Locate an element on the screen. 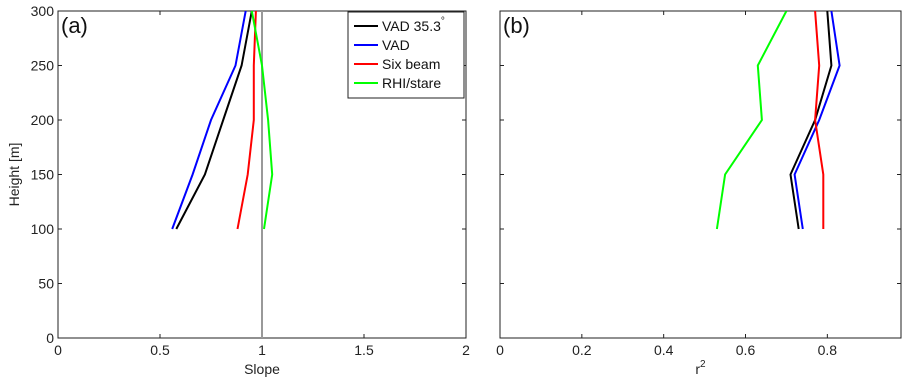  x-tick-label: 0.6 is located at coordinates (746, 350).